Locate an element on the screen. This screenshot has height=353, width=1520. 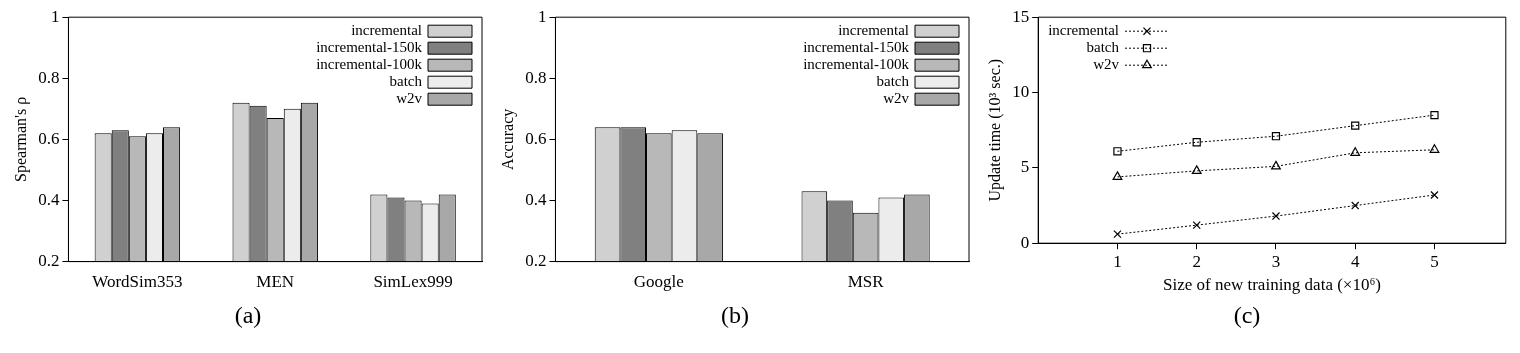
y-axis-title: Update time (10³ sec.) is located at coordinates (994, 130).